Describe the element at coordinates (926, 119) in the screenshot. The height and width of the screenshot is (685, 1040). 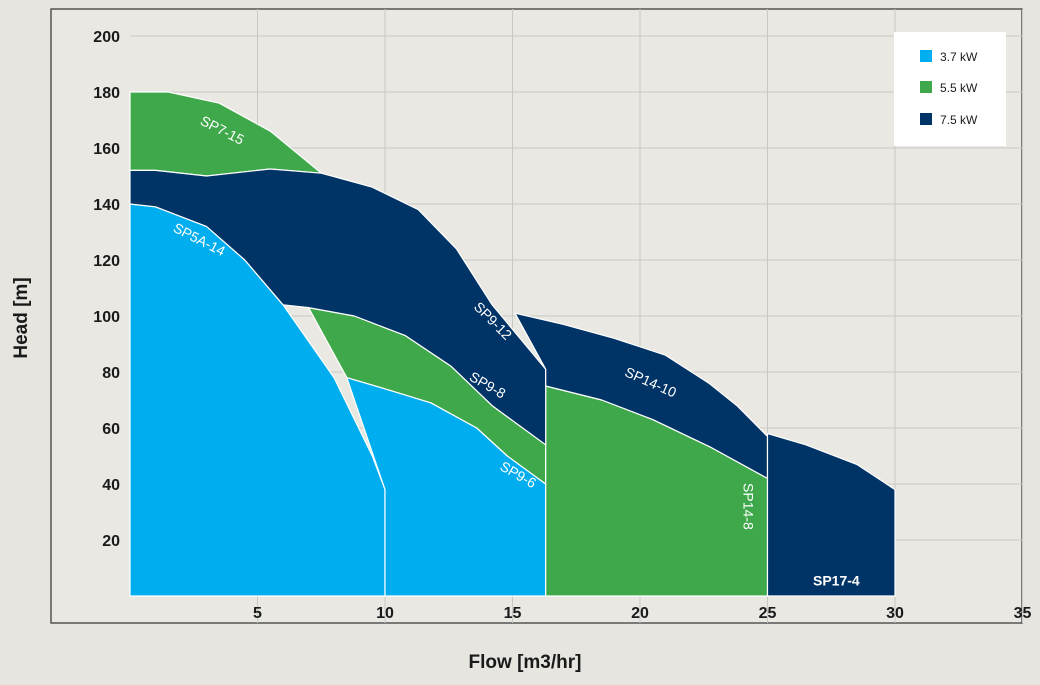
I see `legend-swatch-7-5kw` at that location.